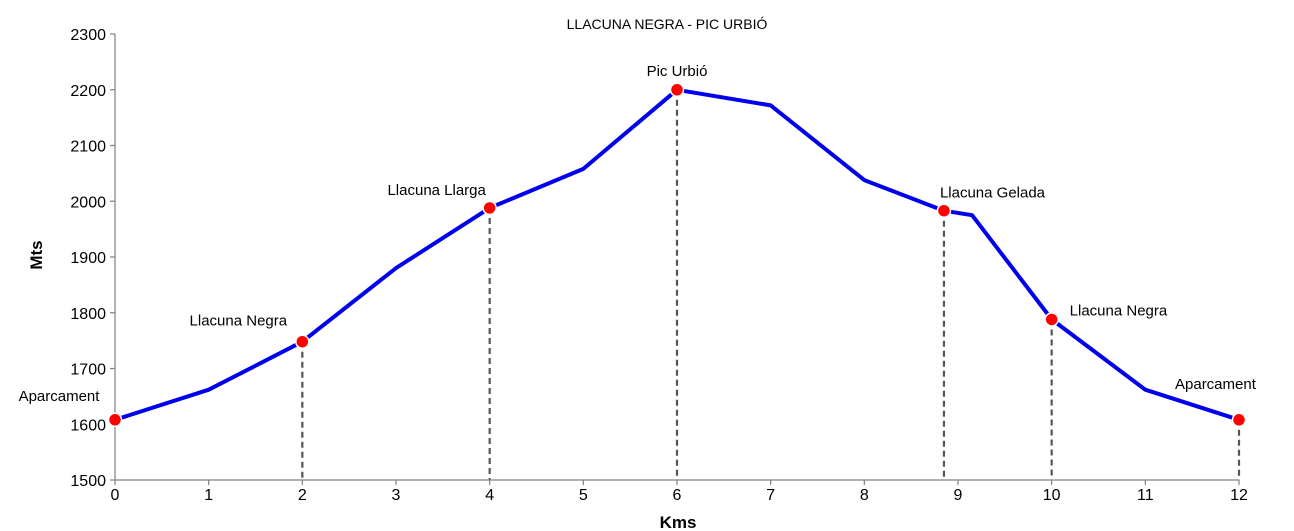  Describe the element at coordinates (436, 190) in the screenshot. I see `waypoint-label: Llacuna Llarga` at that location.